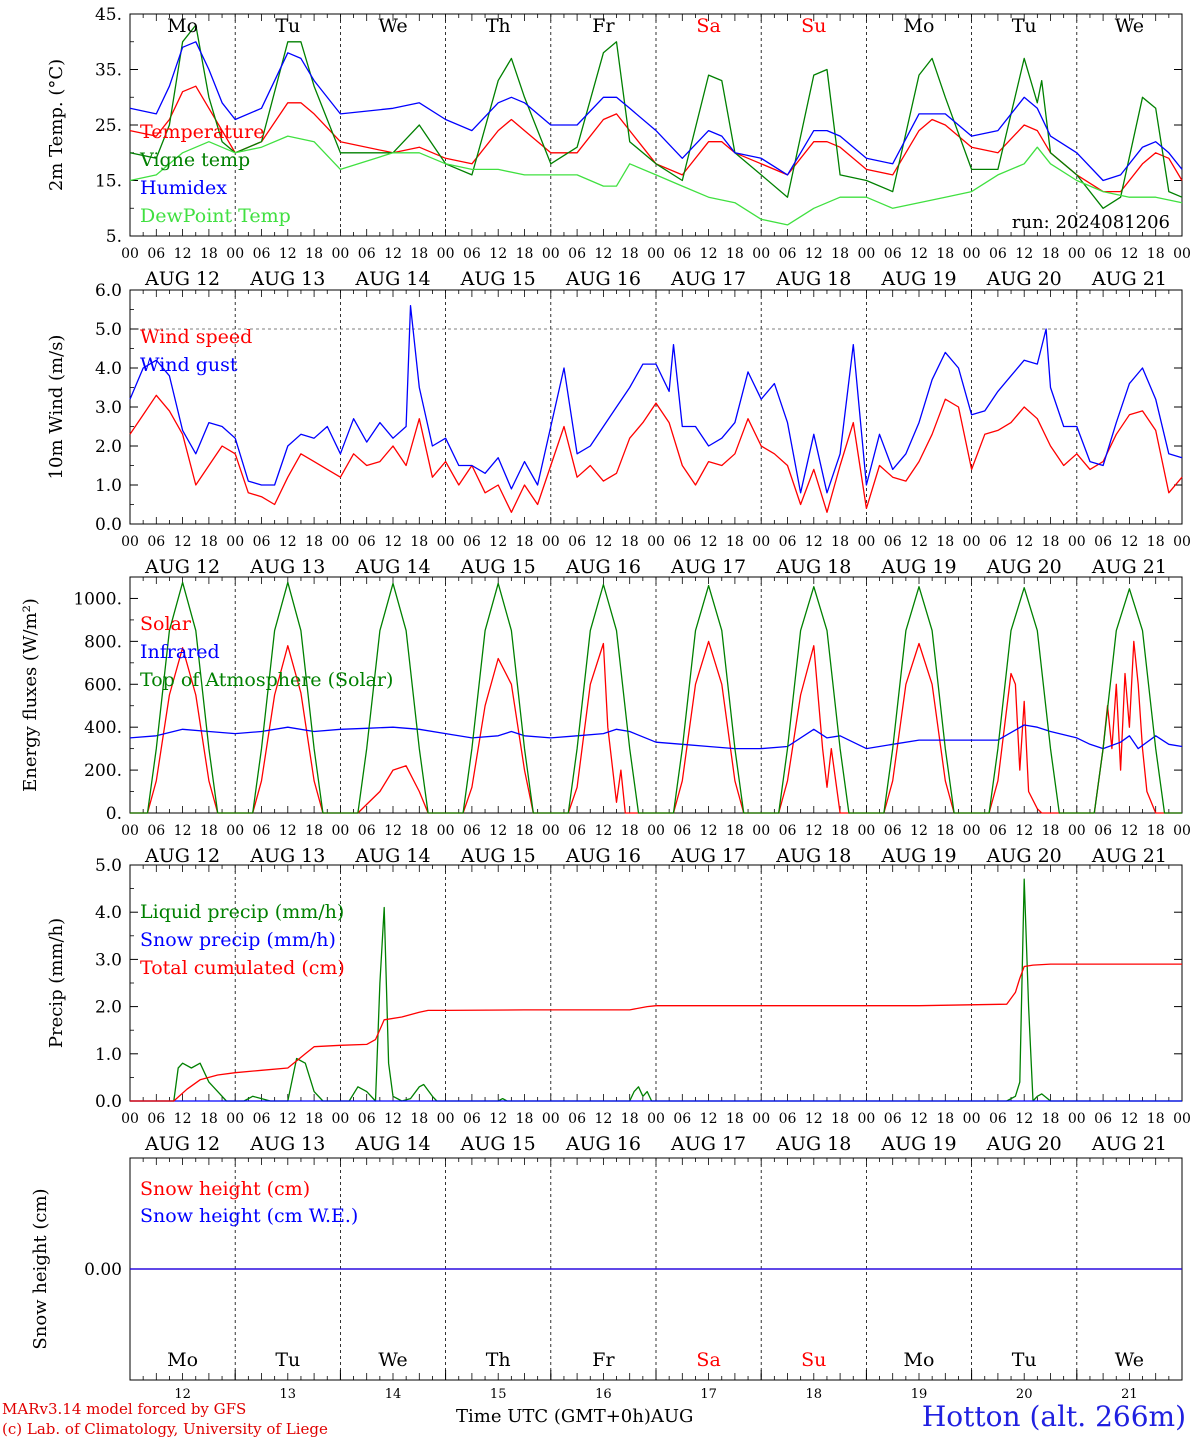 The image size is (1194, 1440). I want to click on temp-series-vigne-temp, so click(656, 116).